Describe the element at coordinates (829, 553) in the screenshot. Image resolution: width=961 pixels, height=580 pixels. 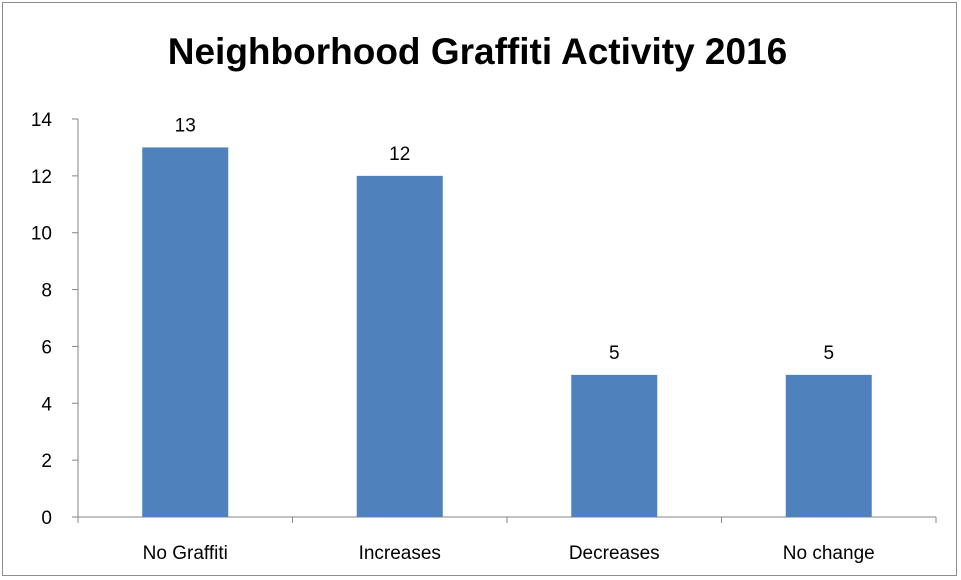
I see `x-category-label: No change` at that location.